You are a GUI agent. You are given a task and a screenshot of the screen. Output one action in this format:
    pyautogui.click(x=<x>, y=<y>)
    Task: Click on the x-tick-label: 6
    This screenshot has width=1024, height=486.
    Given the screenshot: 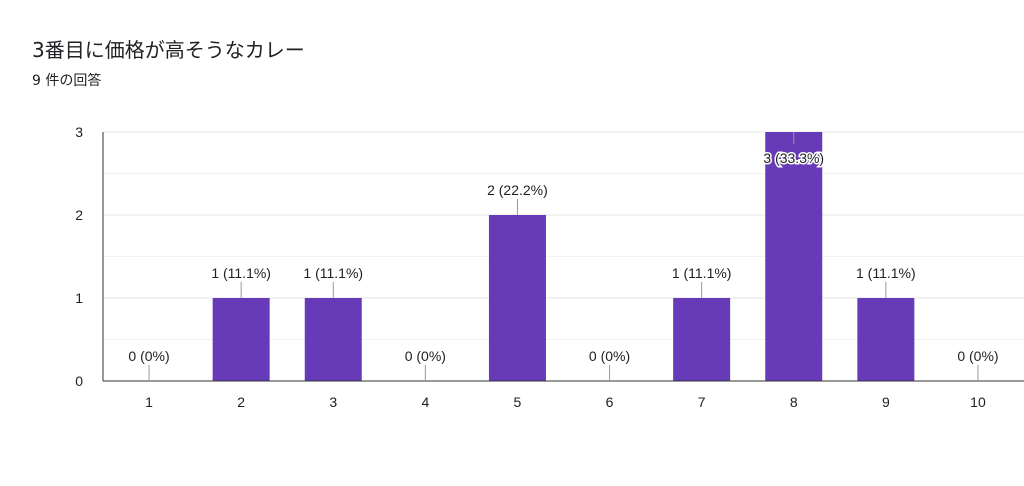 What is the action you would take?
    pyautogui.click(x=610, y=402)
    